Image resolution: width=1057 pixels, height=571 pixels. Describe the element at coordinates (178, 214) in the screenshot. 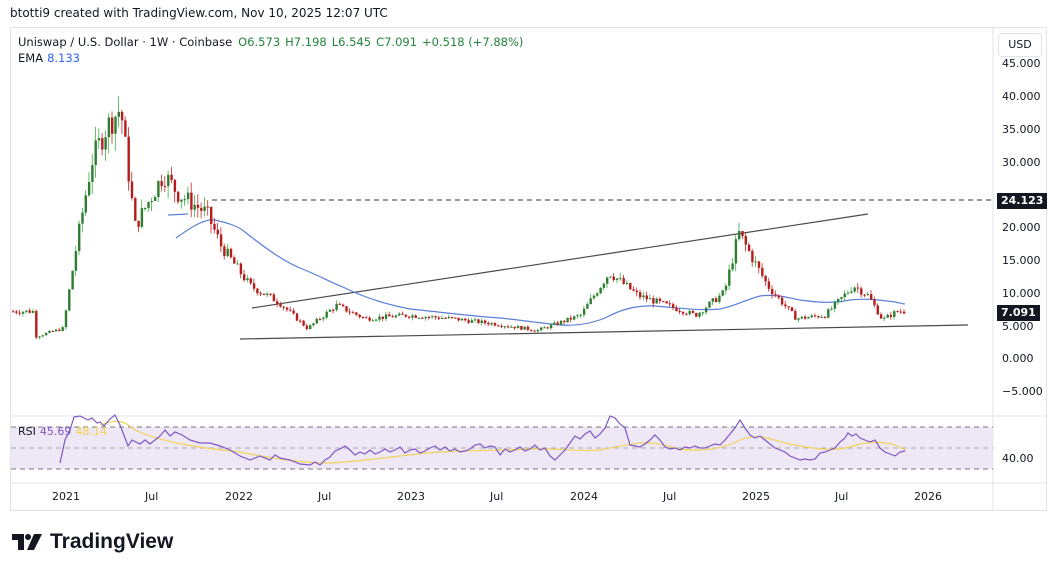

I see `ema-early` at that location.